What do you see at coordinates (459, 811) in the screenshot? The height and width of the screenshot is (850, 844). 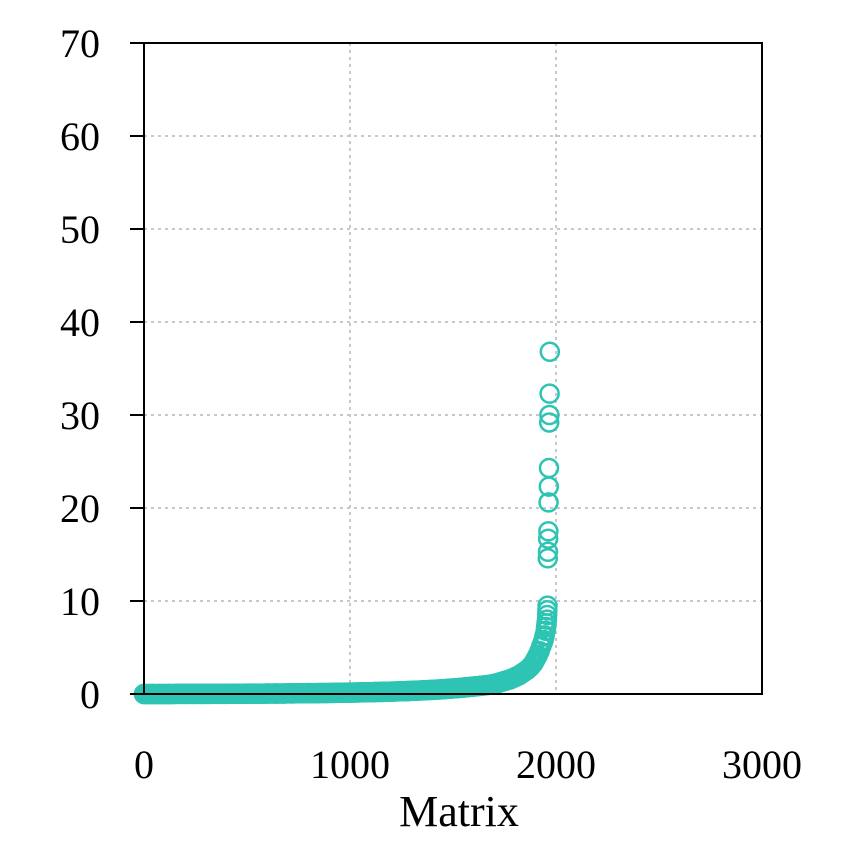 I see `x-axis-title: Matrix` at bounding box center [459, 811].